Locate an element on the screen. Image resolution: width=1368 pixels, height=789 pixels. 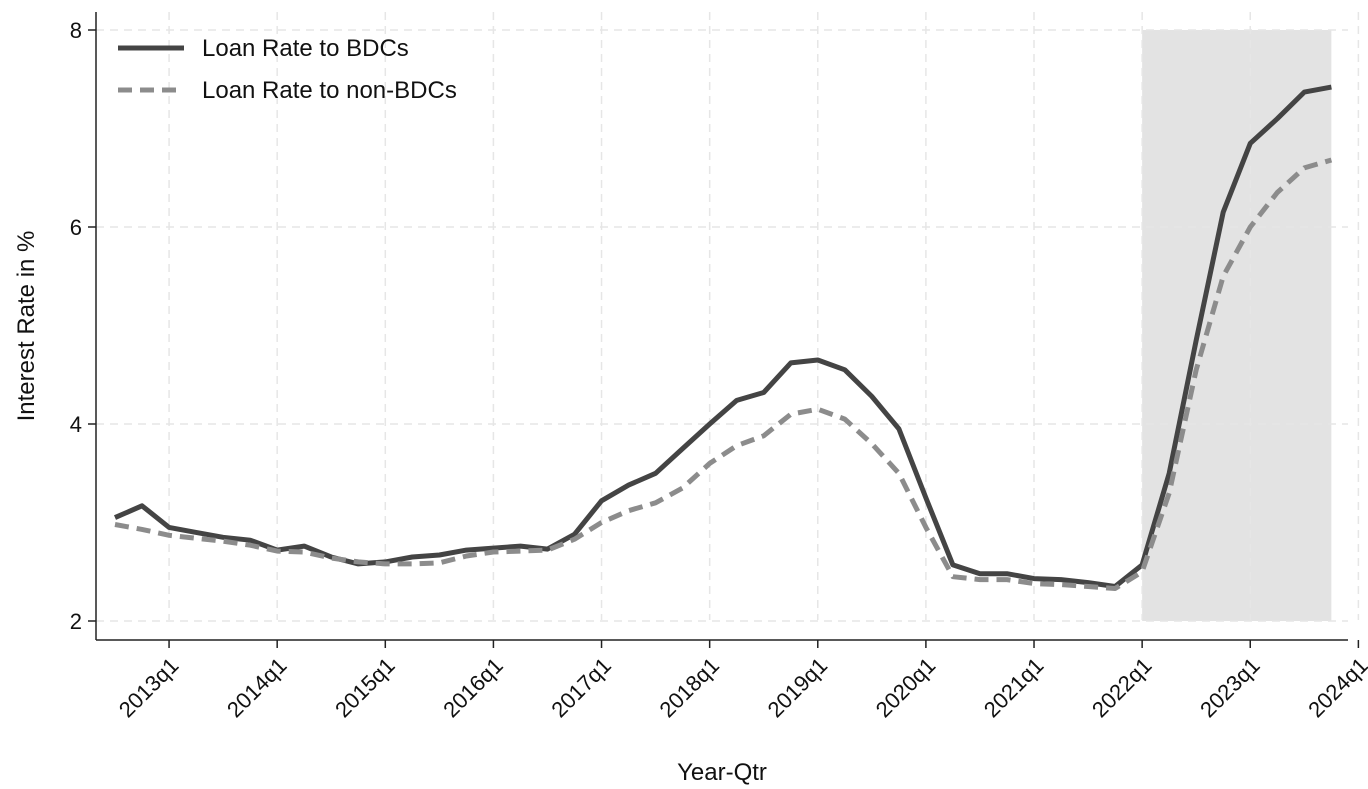
x-tick-label: 2021q1 is located at coordinates (1014, 688).